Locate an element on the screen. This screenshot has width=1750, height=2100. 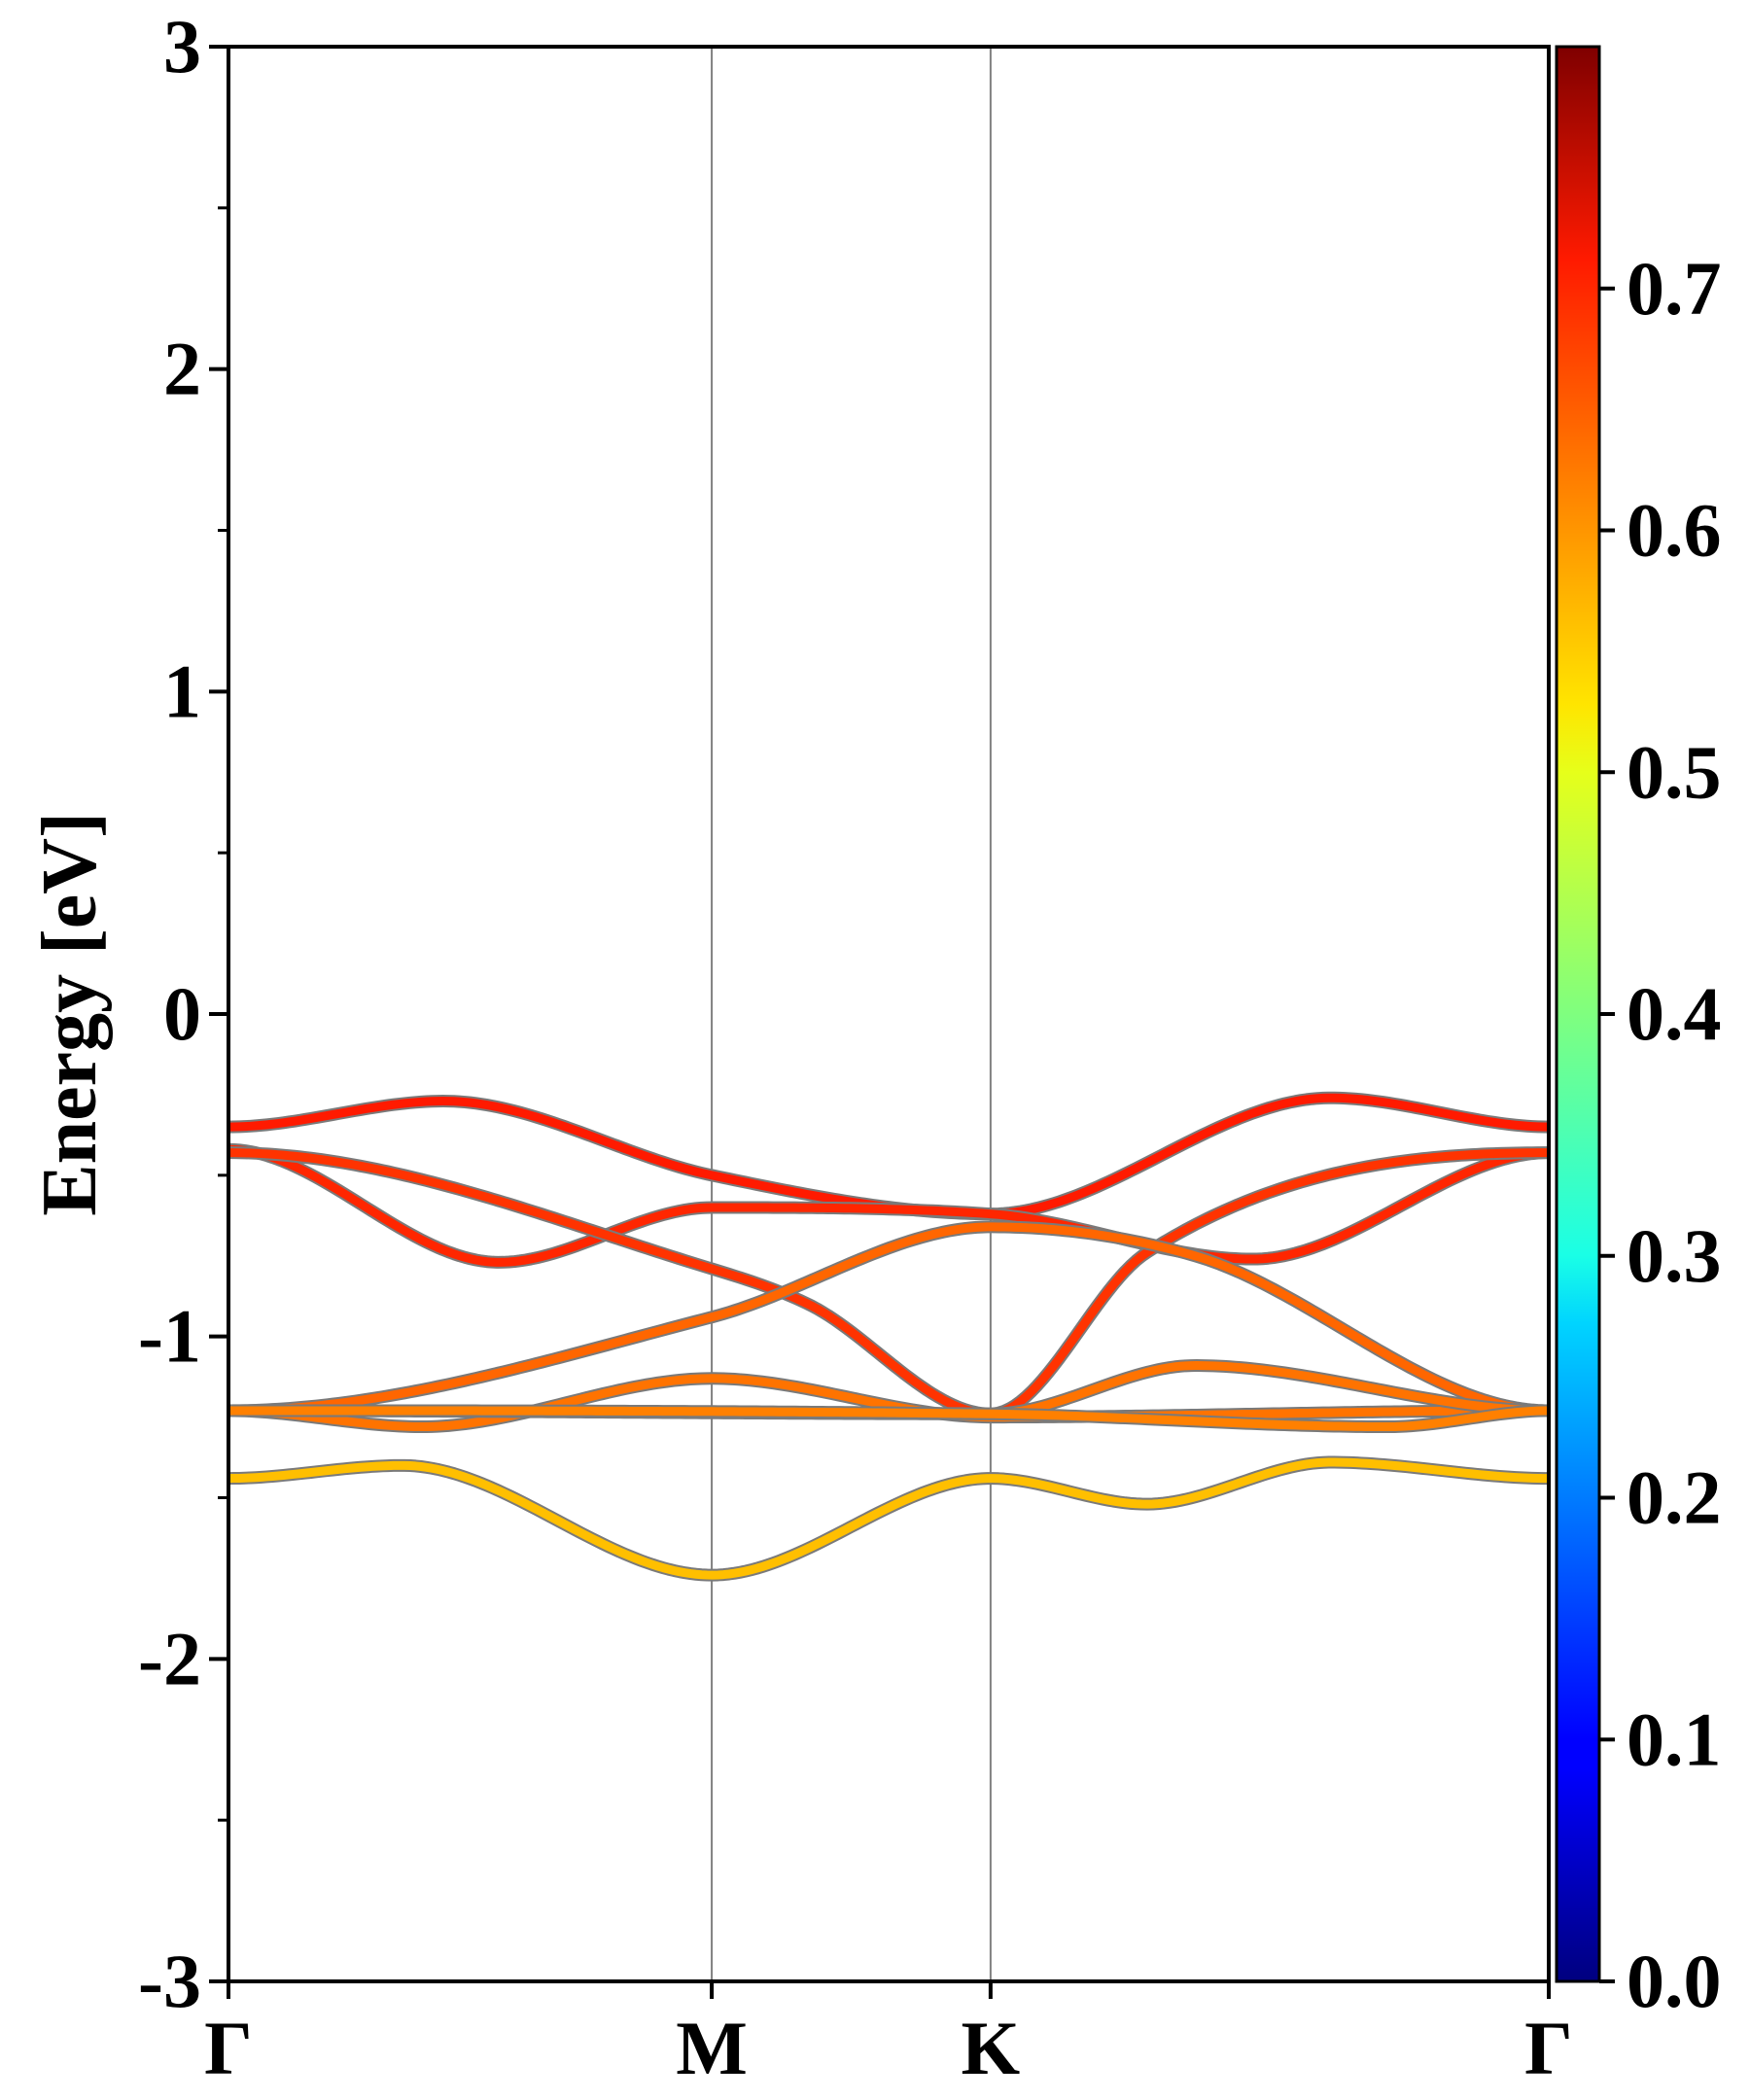
y-tick-label: 1 is located at coordinates (182, 690).